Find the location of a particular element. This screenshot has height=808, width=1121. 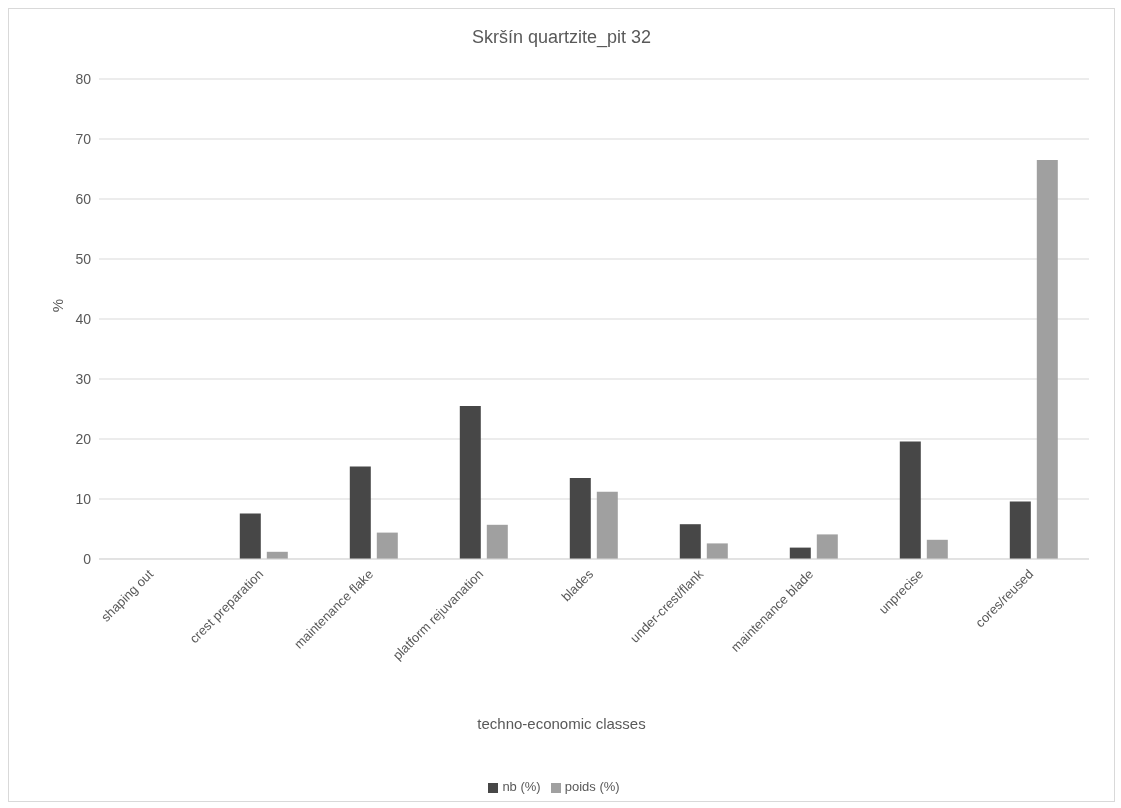

y-tick-label: 60 is located at coordinates (83, 198).